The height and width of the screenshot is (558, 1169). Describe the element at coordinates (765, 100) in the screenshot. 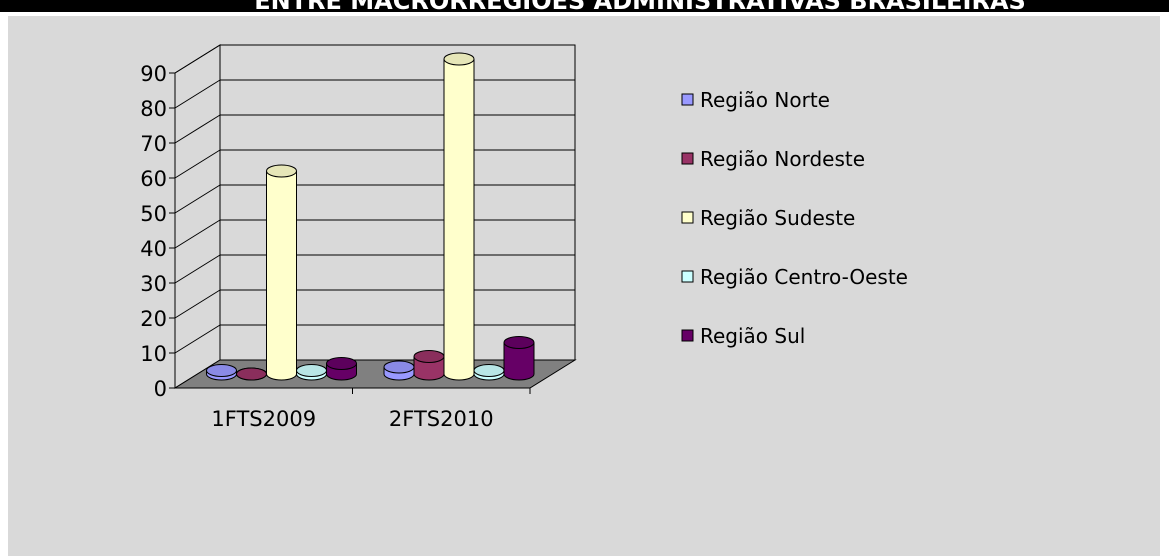

I see `legend-label: Região Norte` at that location.